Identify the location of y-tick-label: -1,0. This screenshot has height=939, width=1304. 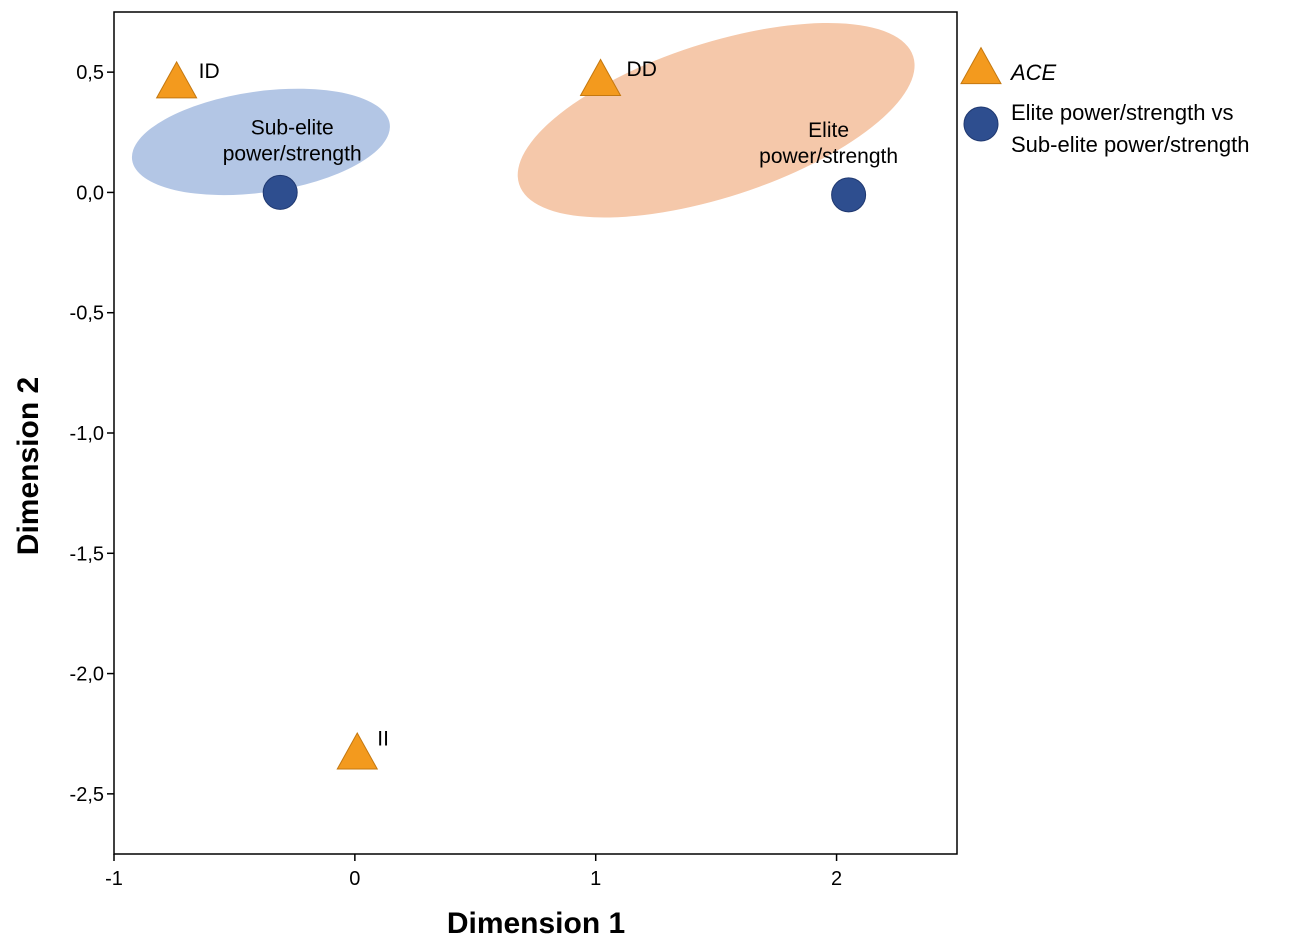
(87, 434).